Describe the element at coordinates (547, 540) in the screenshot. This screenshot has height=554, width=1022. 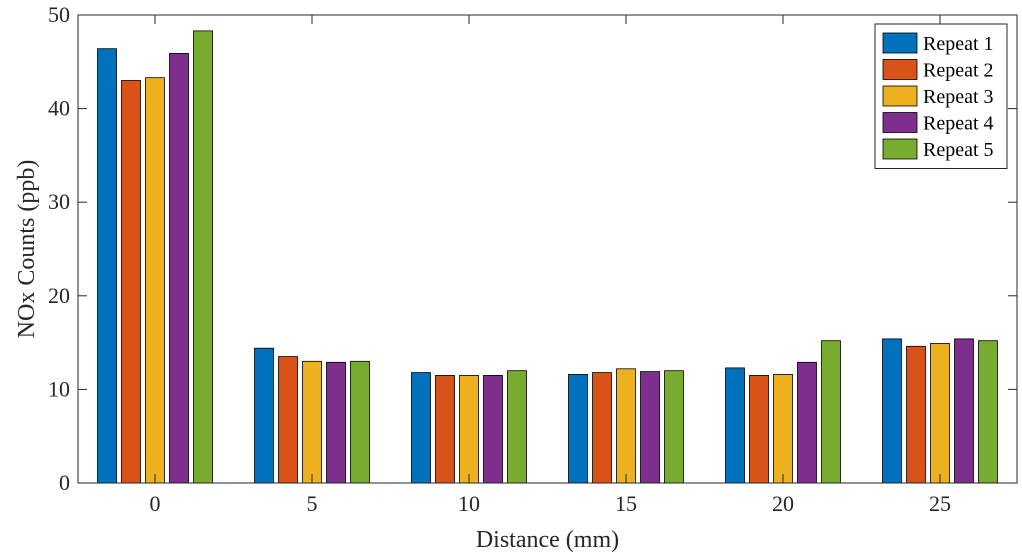
I see `x-axis-label: Distance (mm)` at that location.